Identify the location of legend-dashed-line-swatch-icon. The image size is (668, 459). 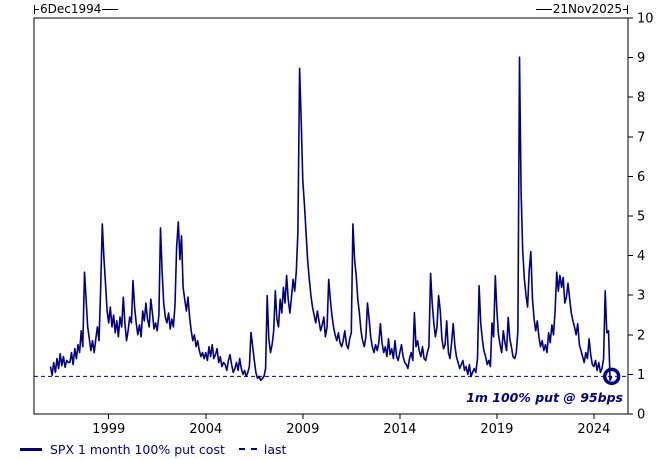
(247, 449).